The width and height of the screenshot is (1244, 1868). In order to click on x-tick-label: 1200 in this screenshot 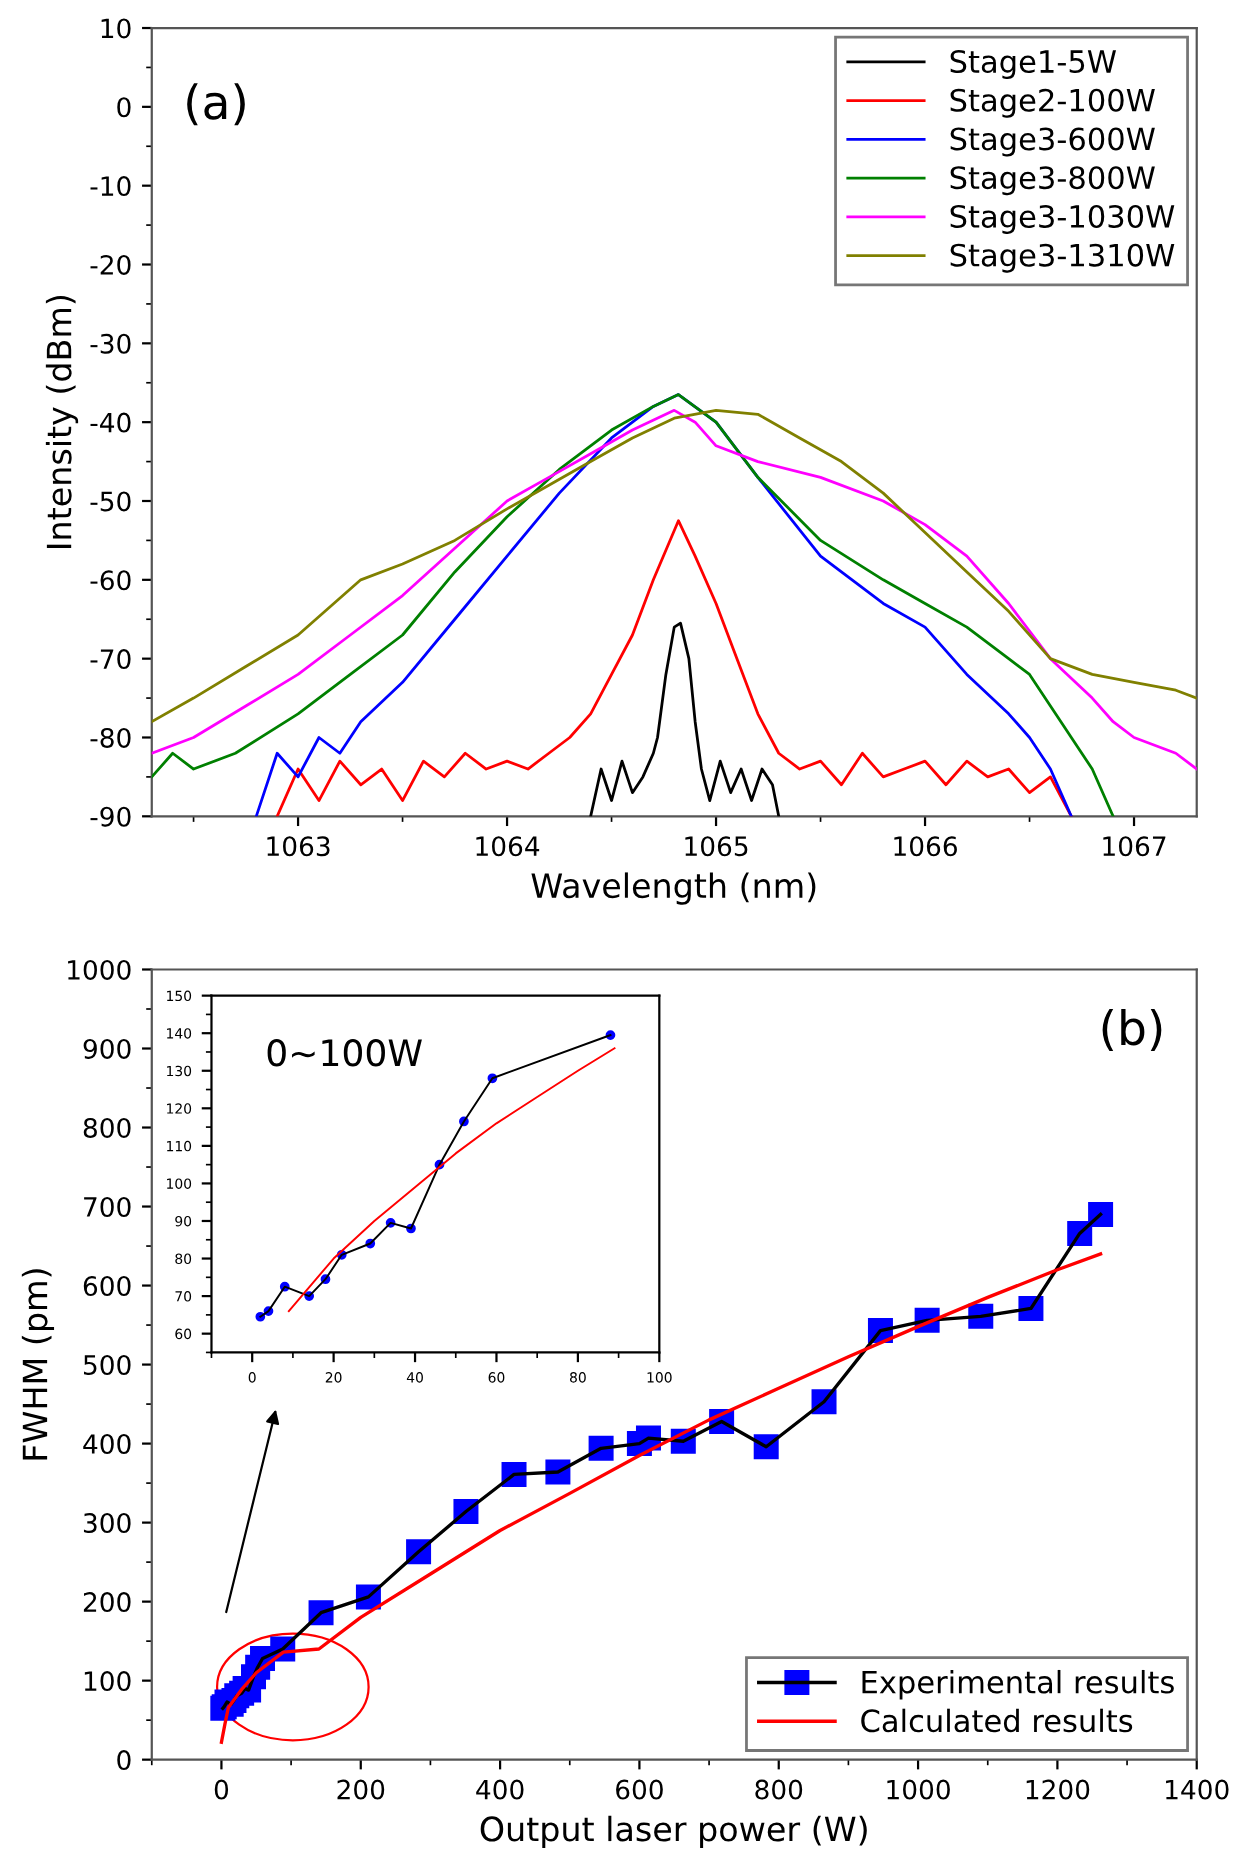, I will do `click(1058, 1789)`.